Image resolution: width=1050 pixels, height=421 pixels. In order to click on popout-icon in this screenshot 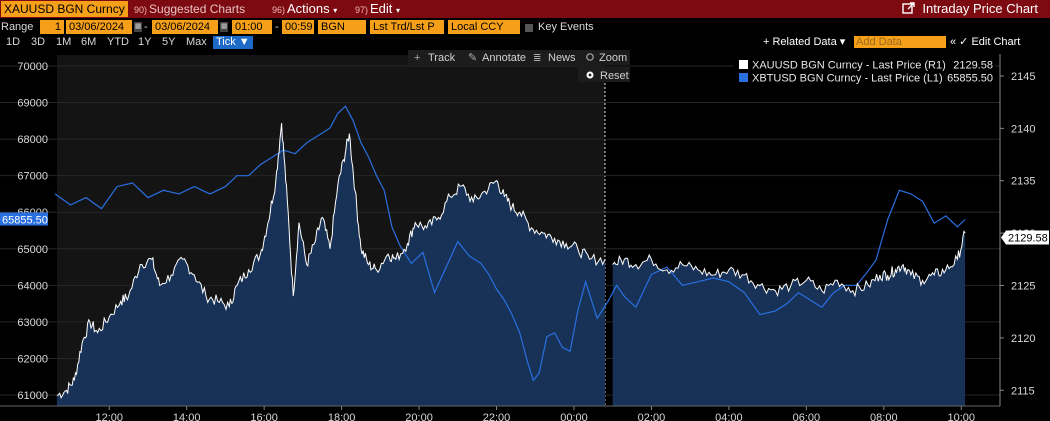, I will do `click(909, 8)`.